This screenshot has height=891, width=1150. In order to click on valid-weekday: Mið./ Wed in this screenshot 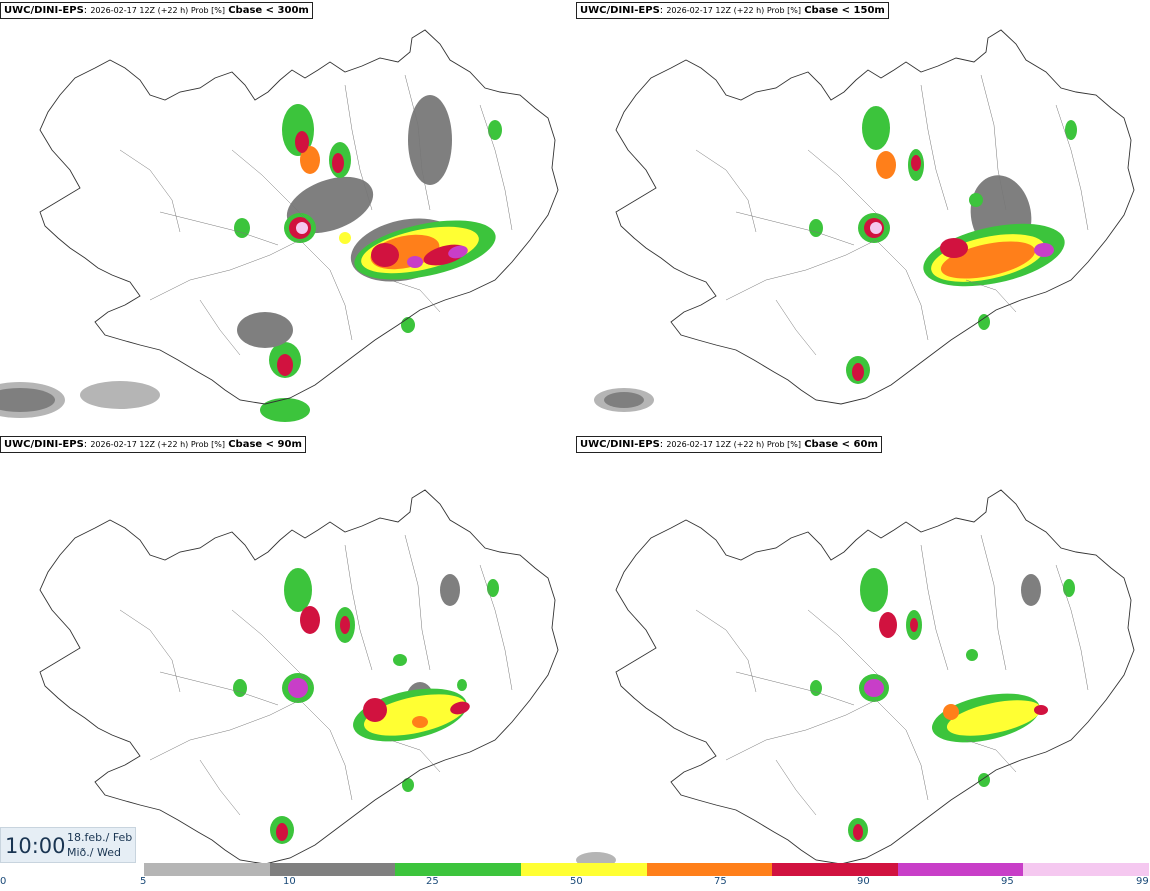, I will do `click(94, 852)`.